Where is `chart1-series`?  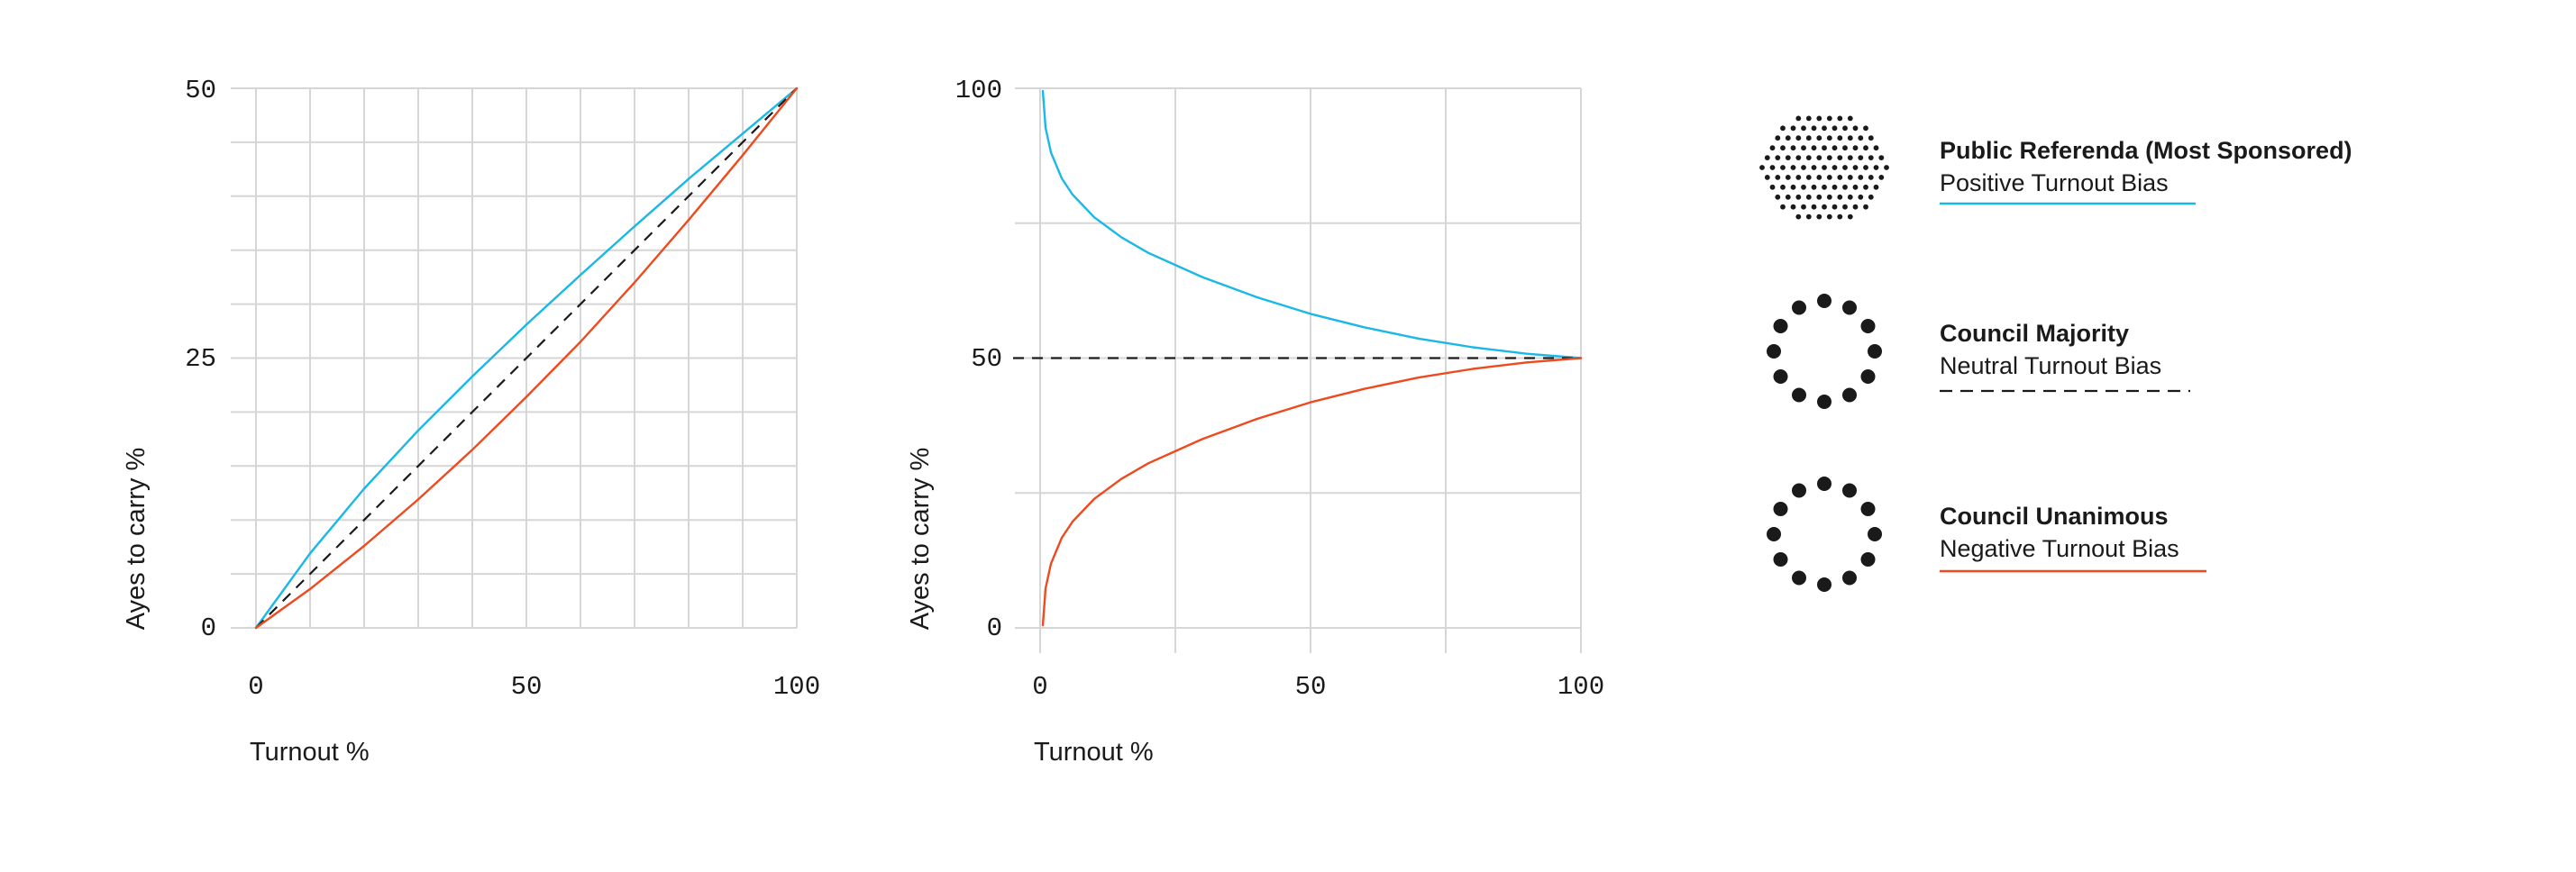
chart1-series is located at coordinates (526, 358).